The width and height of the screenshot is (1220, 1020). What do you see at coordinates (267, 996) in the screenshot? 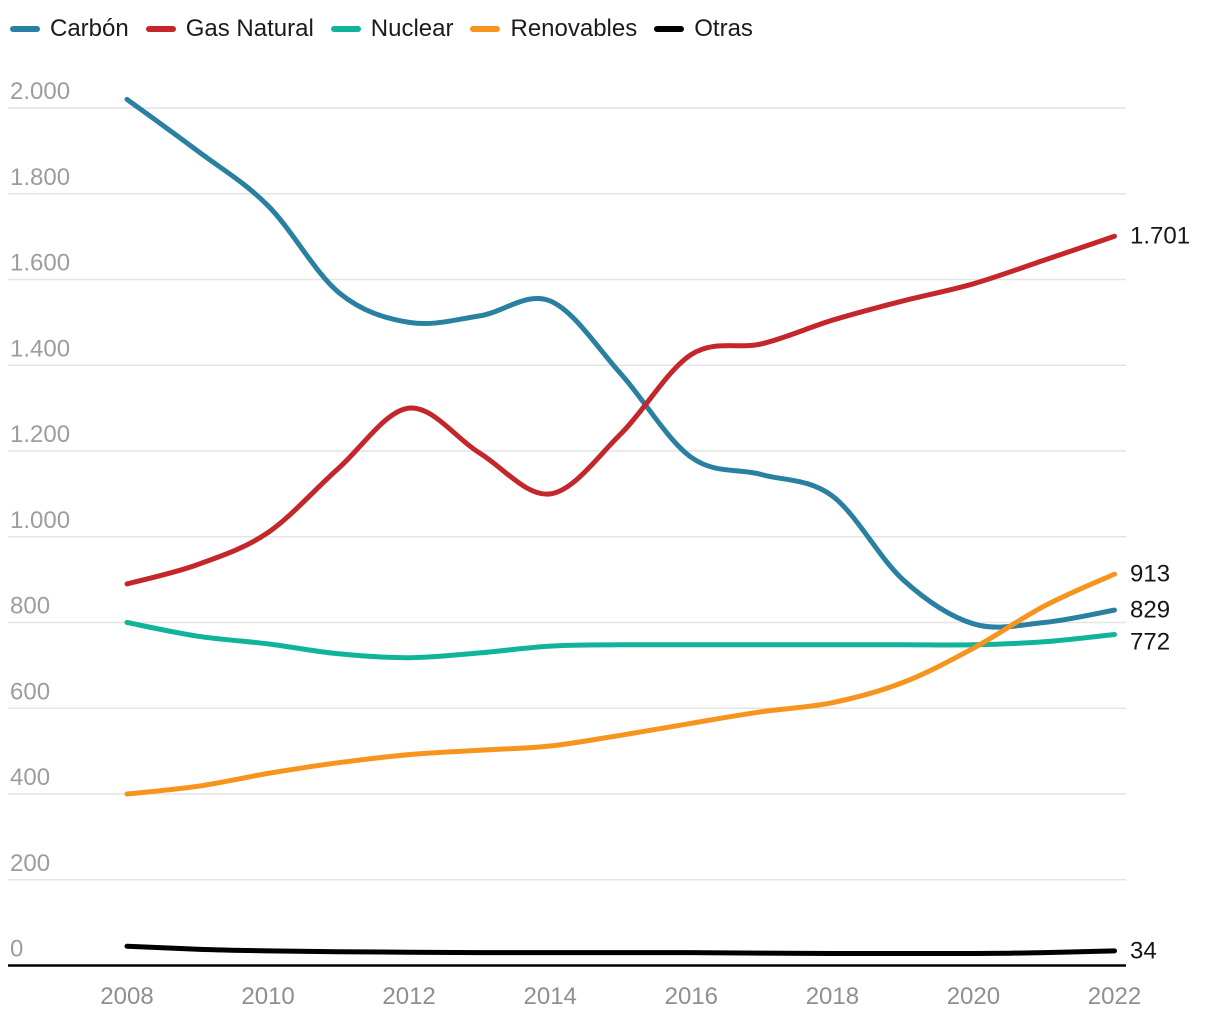
I see `x-axis-tick-label: 2010` at bounding box center [267, 996].